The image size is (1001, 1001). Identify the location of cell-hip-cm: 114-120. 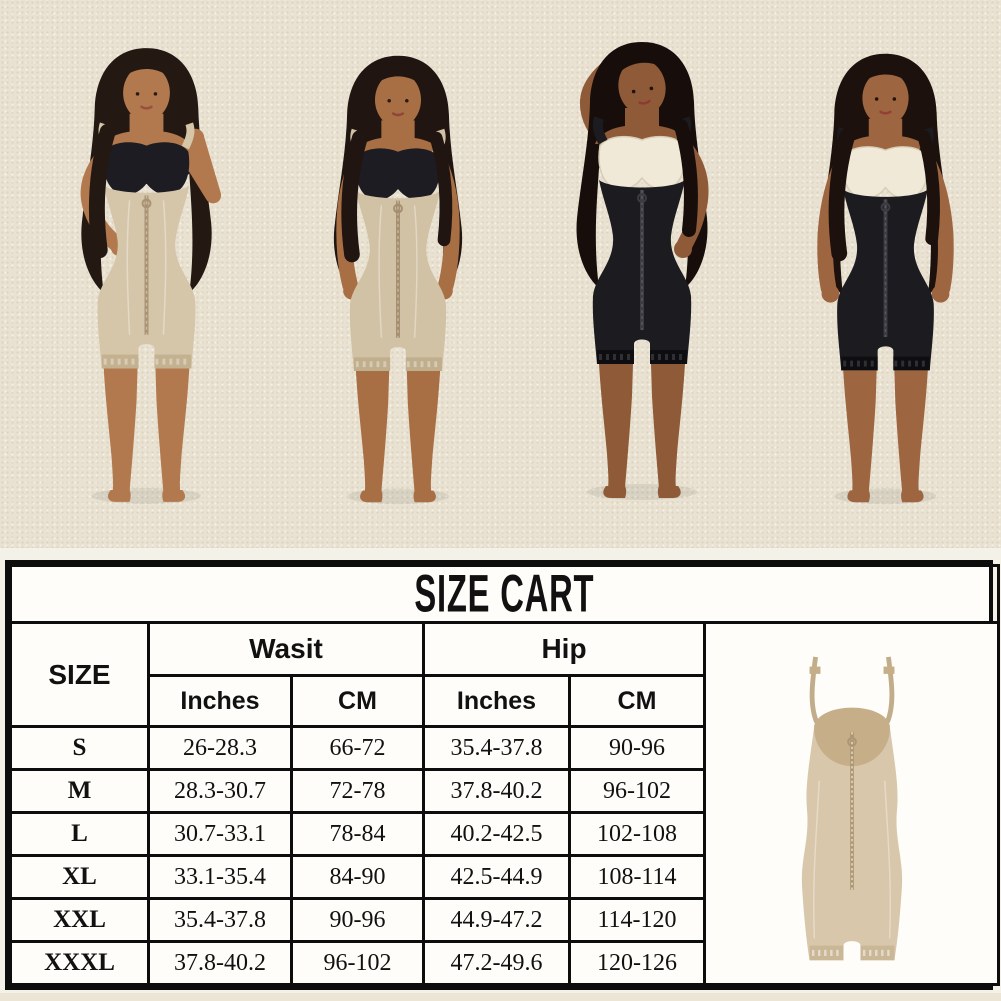
(637, 920).